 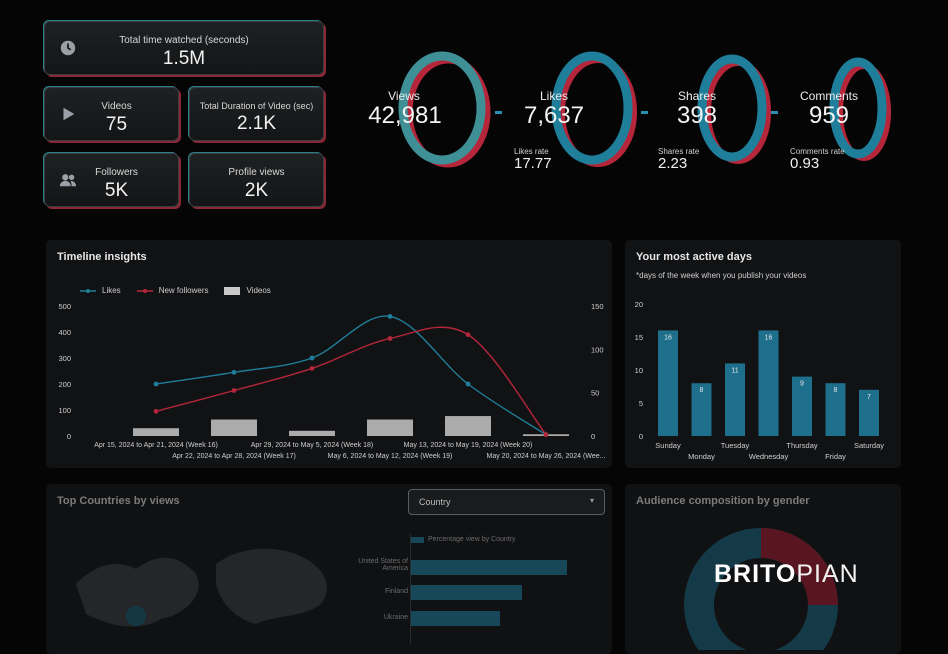 What do you see at coordinates (554, 115) in the screenshot?
I see `likes-value: 7,637` at bounding box center [554, 115].